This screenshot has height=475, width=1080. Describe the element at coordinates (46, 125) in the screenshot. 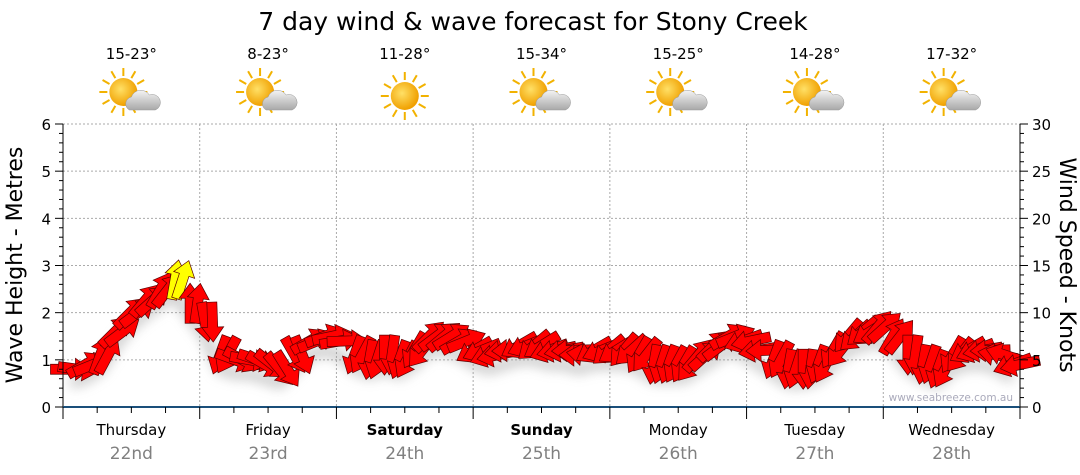

I see `y-tick-label-left: 6` at that location.